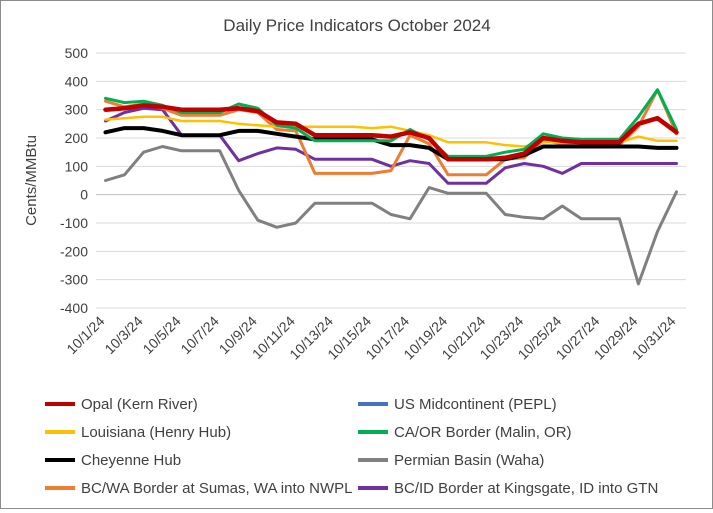  What do you see at coordinates (77, 166) in the screenshot?
I see `y-tick-label: 100` at bounding box center [77, 166].